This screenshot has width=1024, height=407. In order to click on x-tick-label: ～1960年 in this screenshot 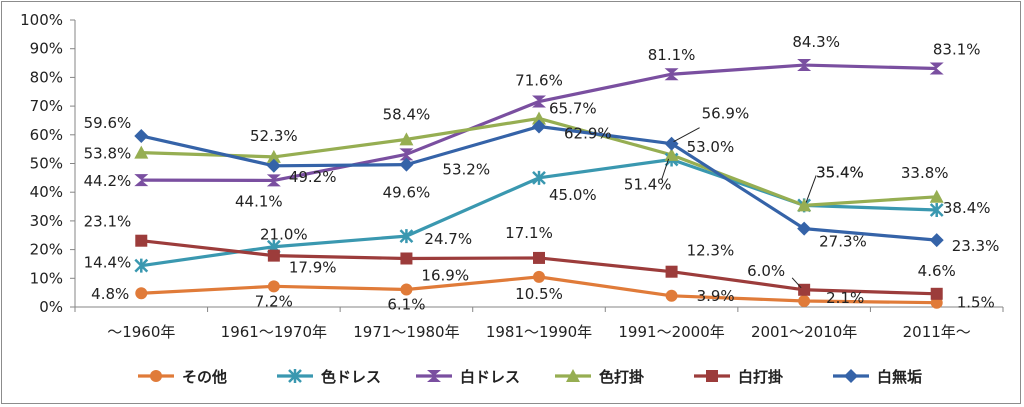, I will do `click(141, 332)`.